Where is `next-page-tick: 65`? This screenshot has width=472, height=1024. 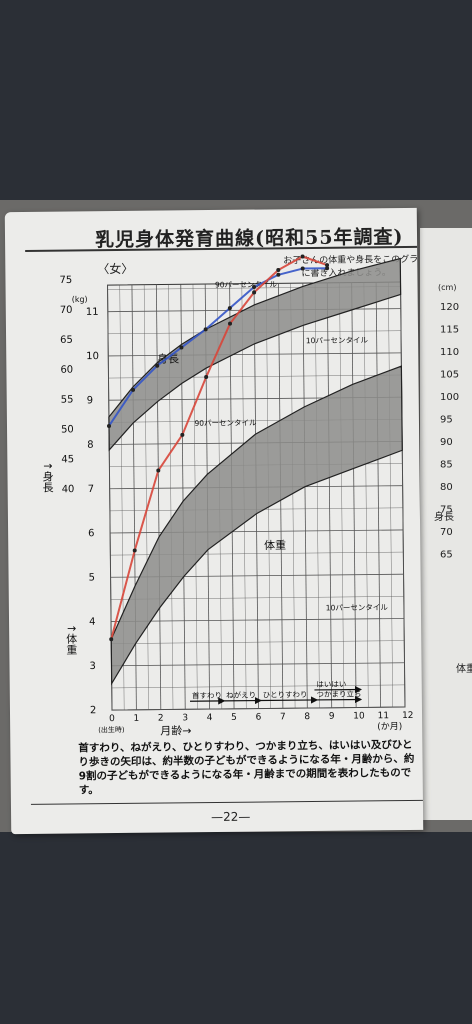 next-page-tick: 65 is located at coordinates (446, 555).